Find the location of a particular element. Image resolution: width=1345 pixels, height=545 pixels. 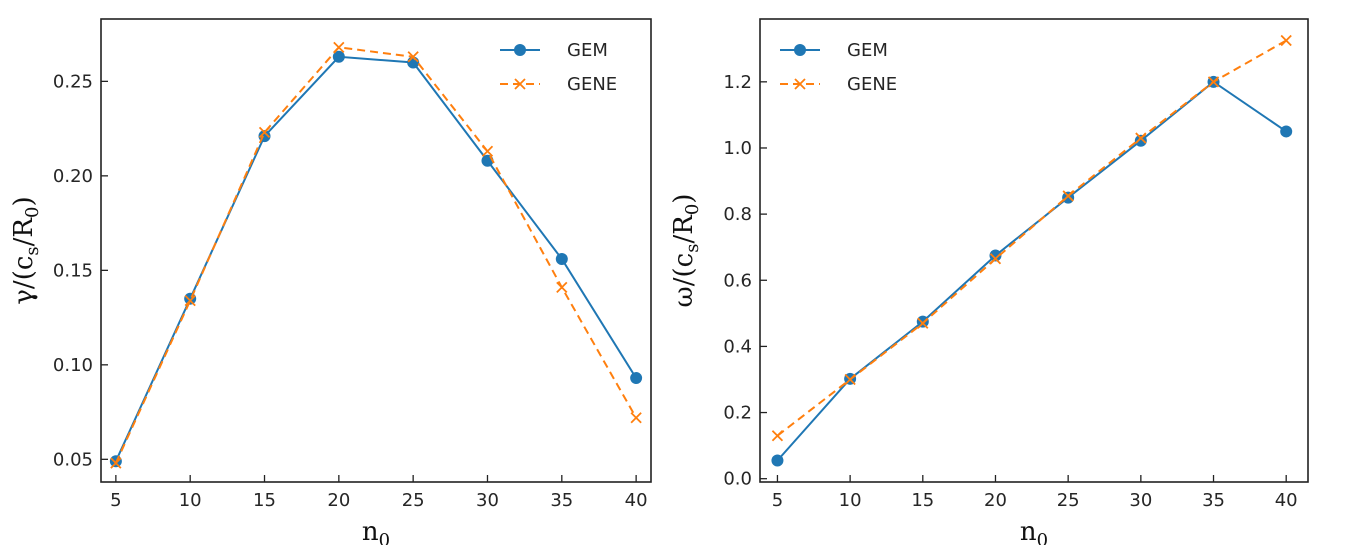

panel1-legend: GEM GENE is located at coordinates (838, 67).